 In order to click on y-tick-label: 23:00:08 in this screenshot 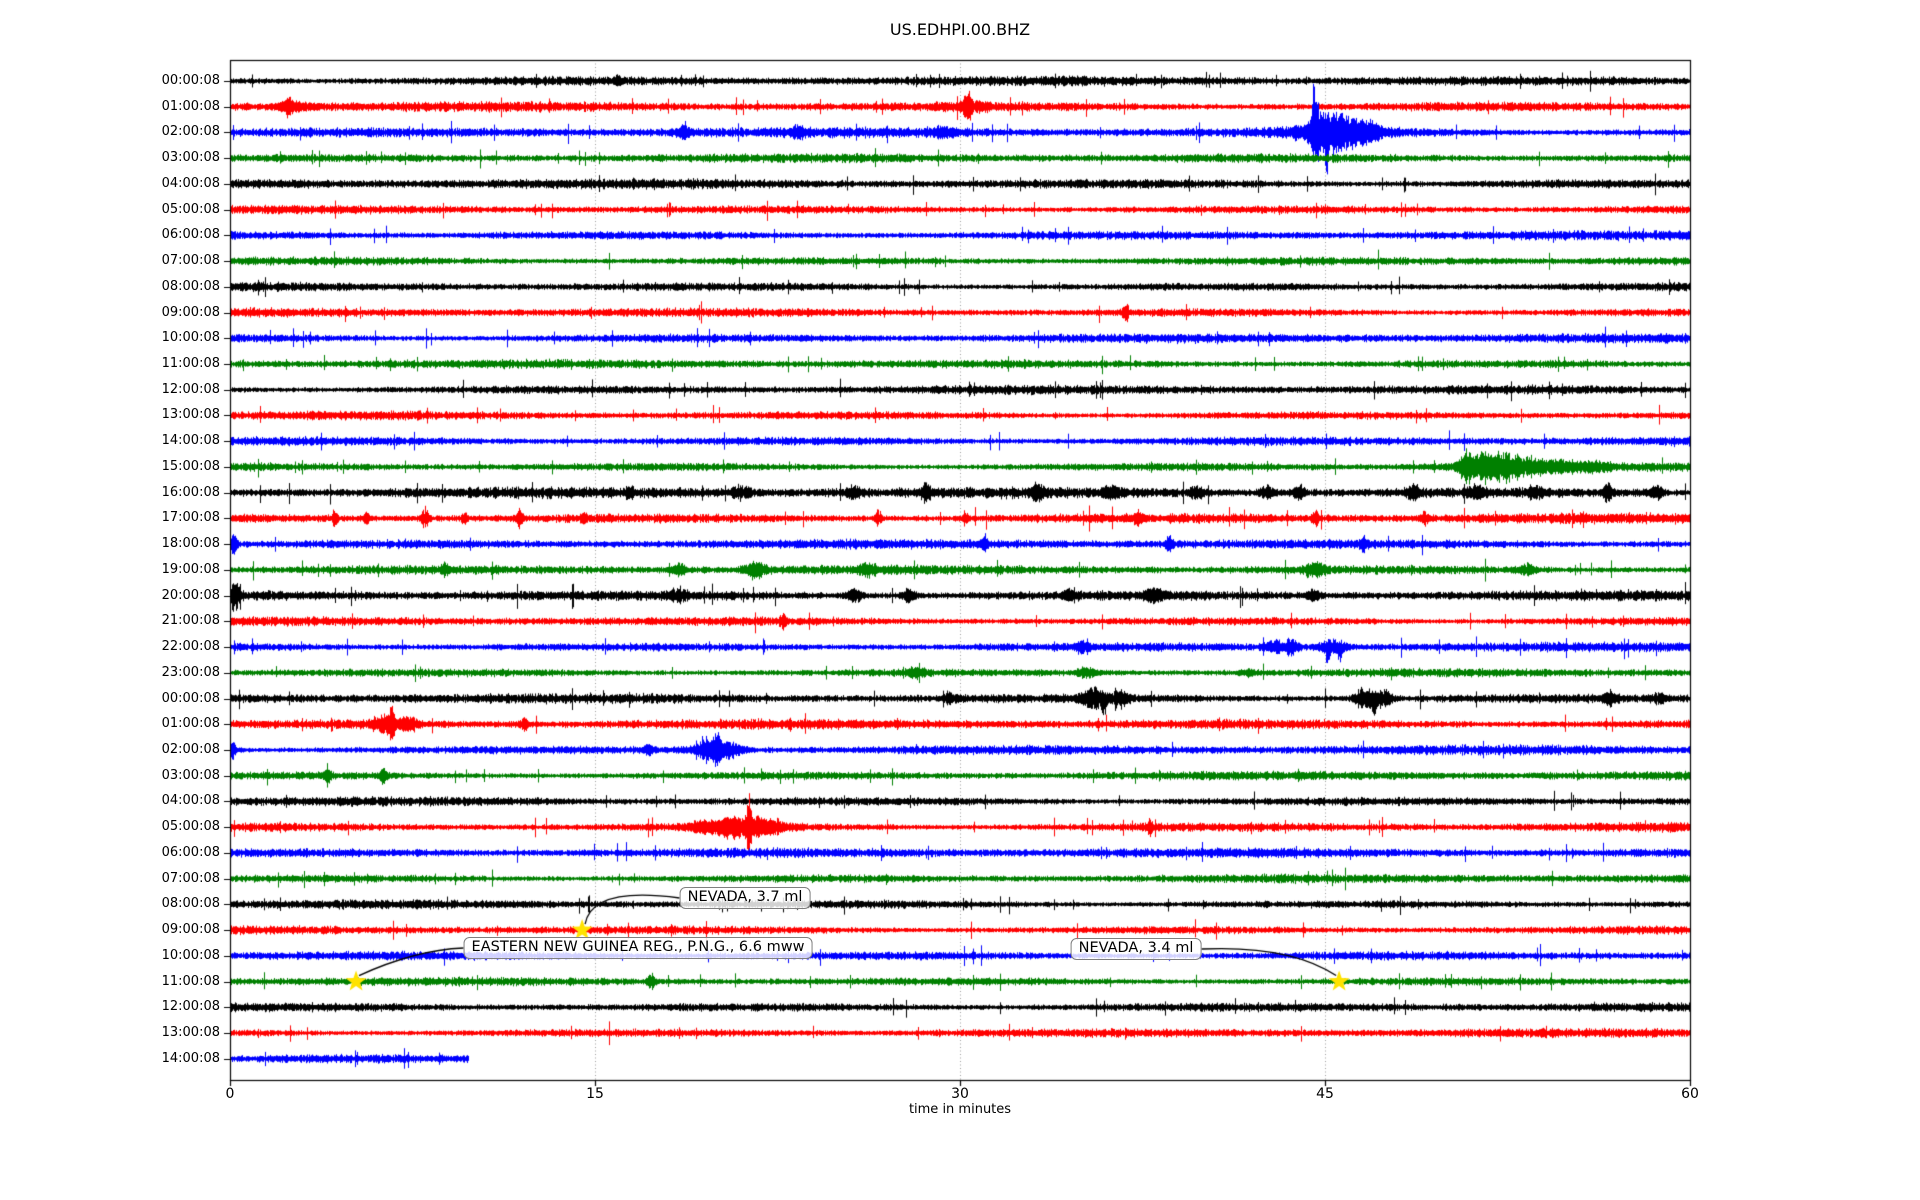, I will do `click(190, 672)`.